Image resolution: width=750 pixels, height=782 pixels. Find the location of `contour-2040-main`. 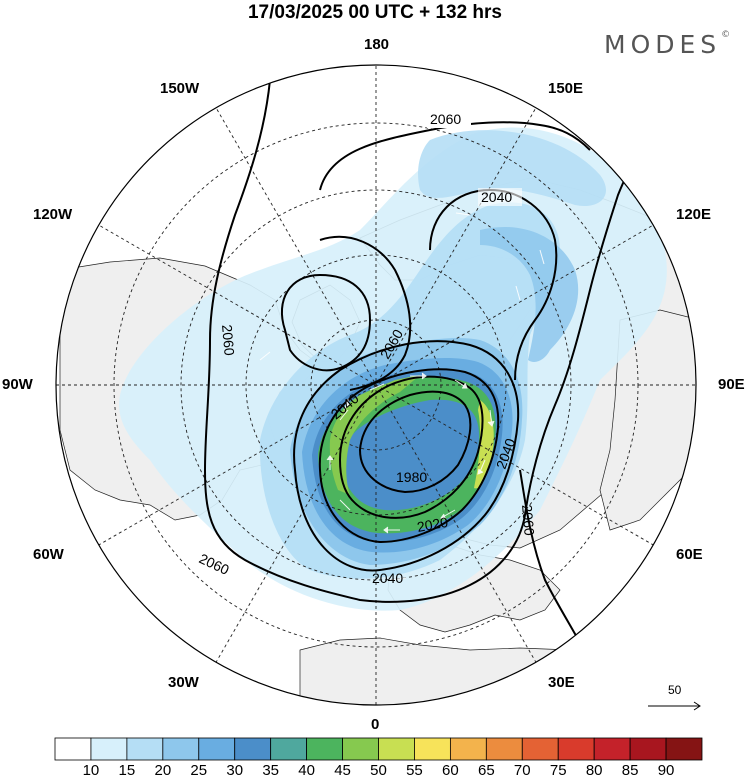

contour-2040-main is located at coordinates (406, 456).